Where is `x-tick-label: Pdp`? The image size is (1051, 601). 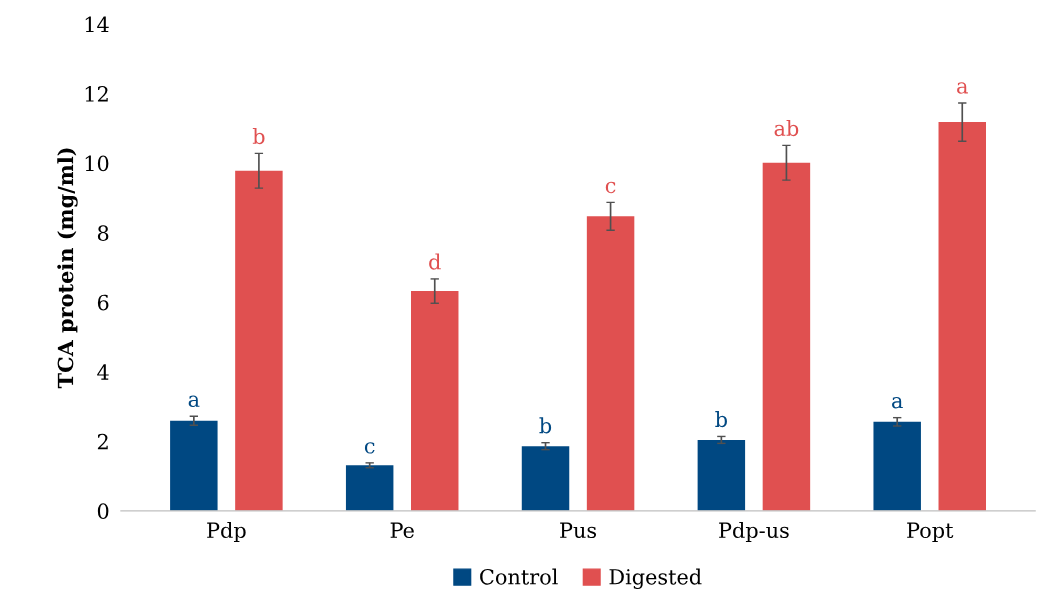 x-tick-label: Pdp is located at coordinates (226, 532).